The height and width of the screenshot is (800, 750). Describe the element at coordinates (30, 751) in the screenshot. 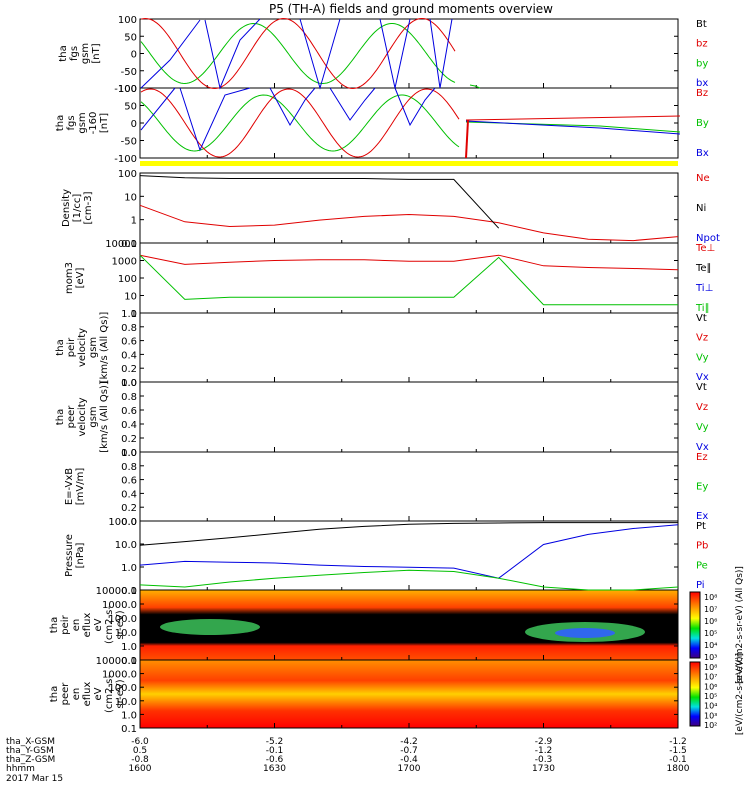

I see `footer-row-label: tha_Y-GSM` at that location.